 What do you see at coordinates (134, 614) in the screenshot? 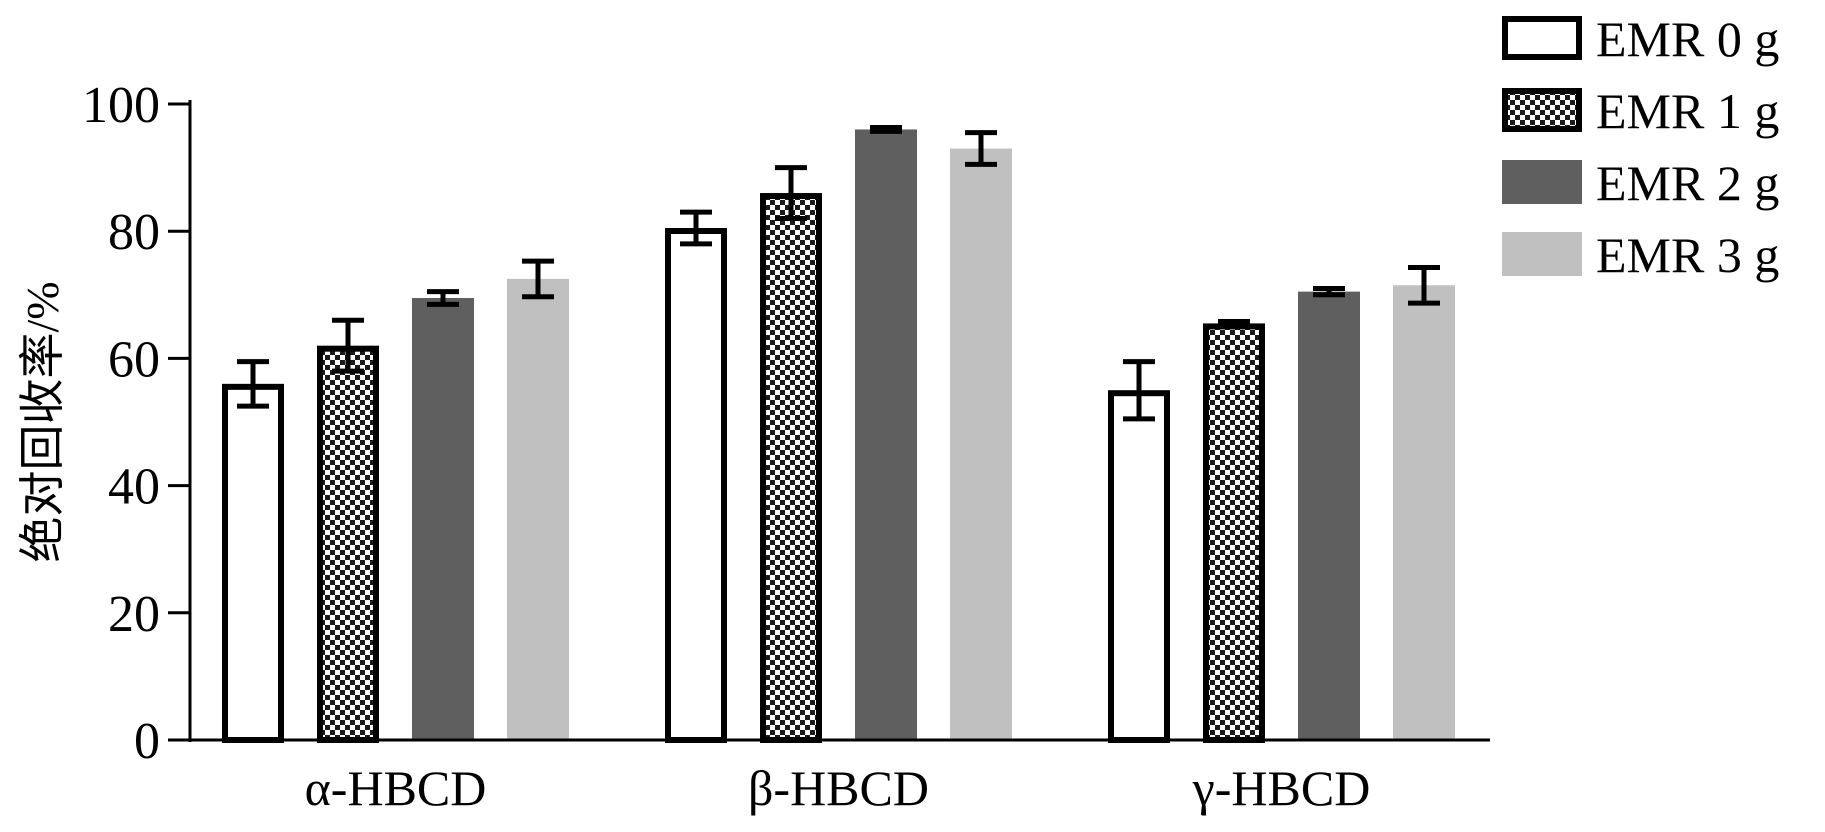
I see `y-tick-label-20: 20` at bounding box center [134, 614].